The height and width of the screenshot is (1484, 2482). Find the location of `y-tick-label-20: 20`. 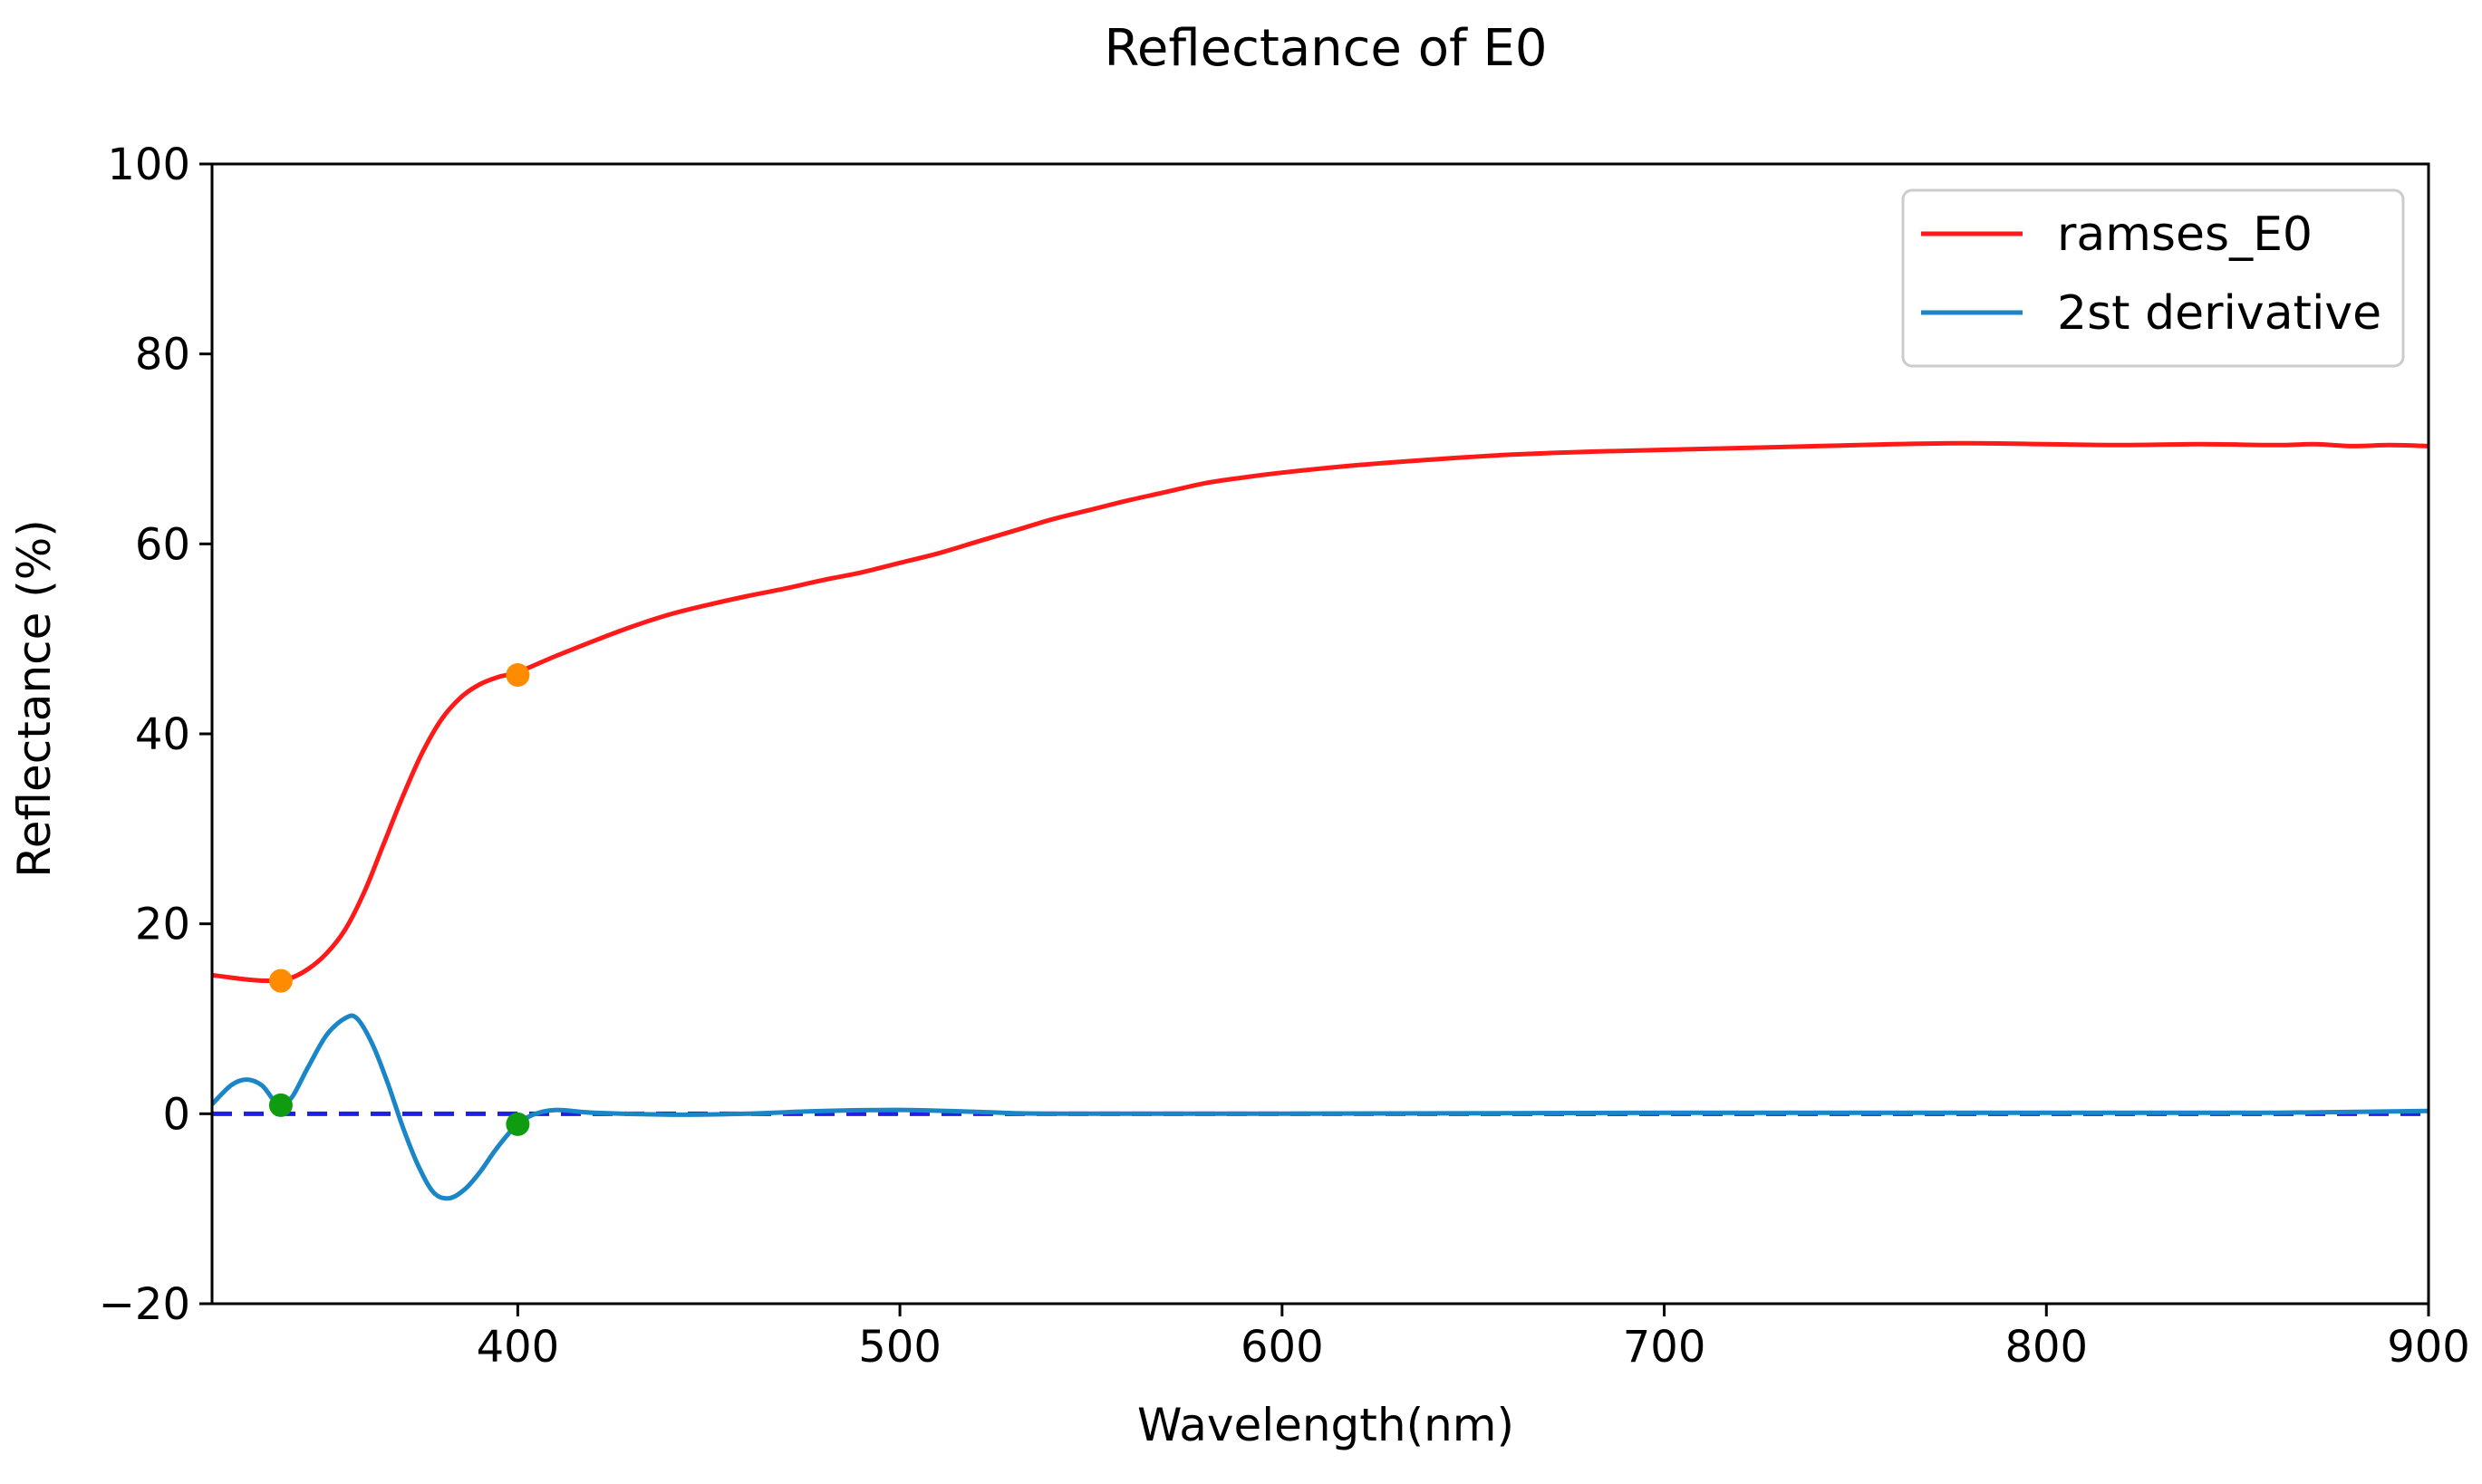

y-tick-label-20: 20 is located at coordinates (162, 925).